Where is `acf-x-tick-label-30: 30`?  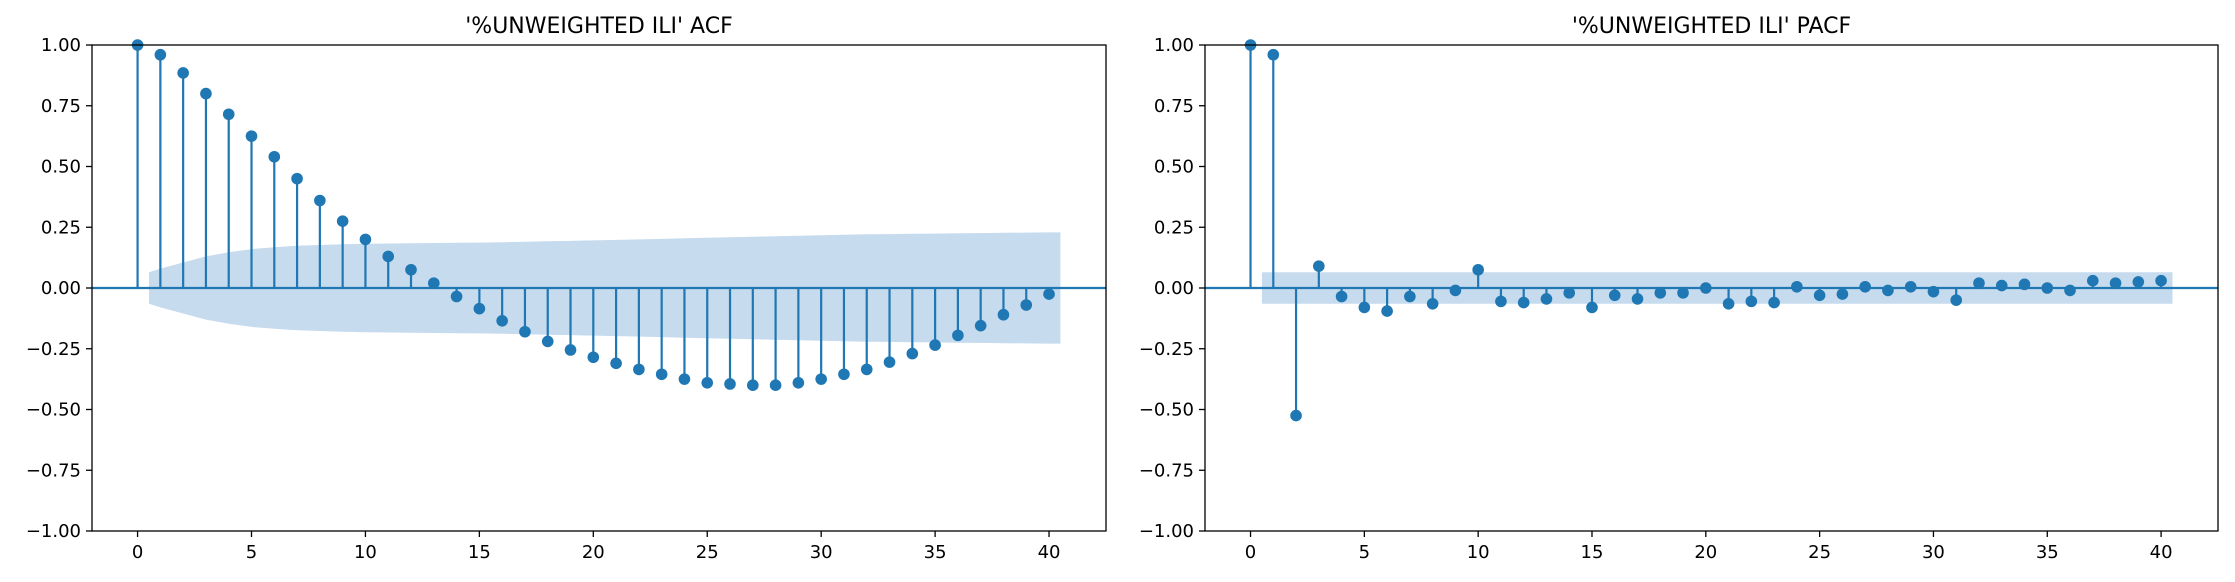 acf-x-tick-label-30: 30 is located at coordinates (821, 552).